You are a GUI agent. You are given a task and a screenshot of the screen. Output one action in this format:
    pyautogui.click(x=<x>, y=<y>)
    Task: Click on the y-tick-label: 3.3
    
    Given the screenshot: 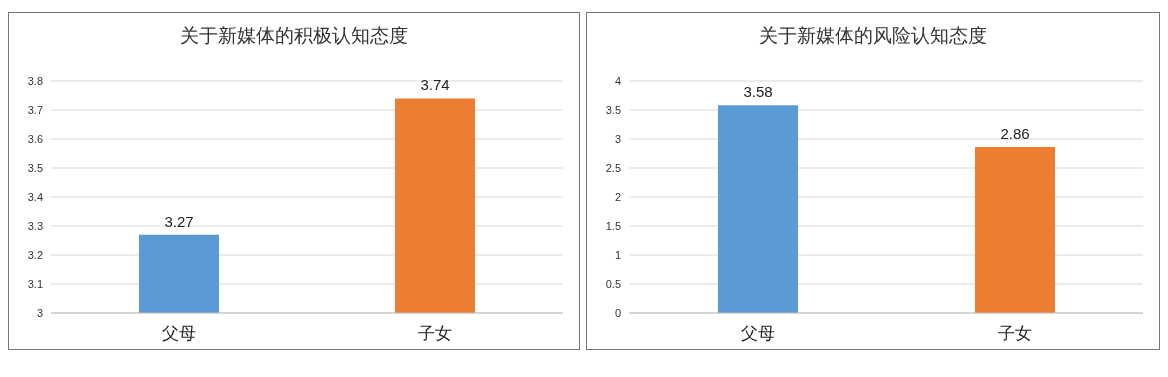 What is the action you would take?
    pyautogui.click(x=35, y=225)
    